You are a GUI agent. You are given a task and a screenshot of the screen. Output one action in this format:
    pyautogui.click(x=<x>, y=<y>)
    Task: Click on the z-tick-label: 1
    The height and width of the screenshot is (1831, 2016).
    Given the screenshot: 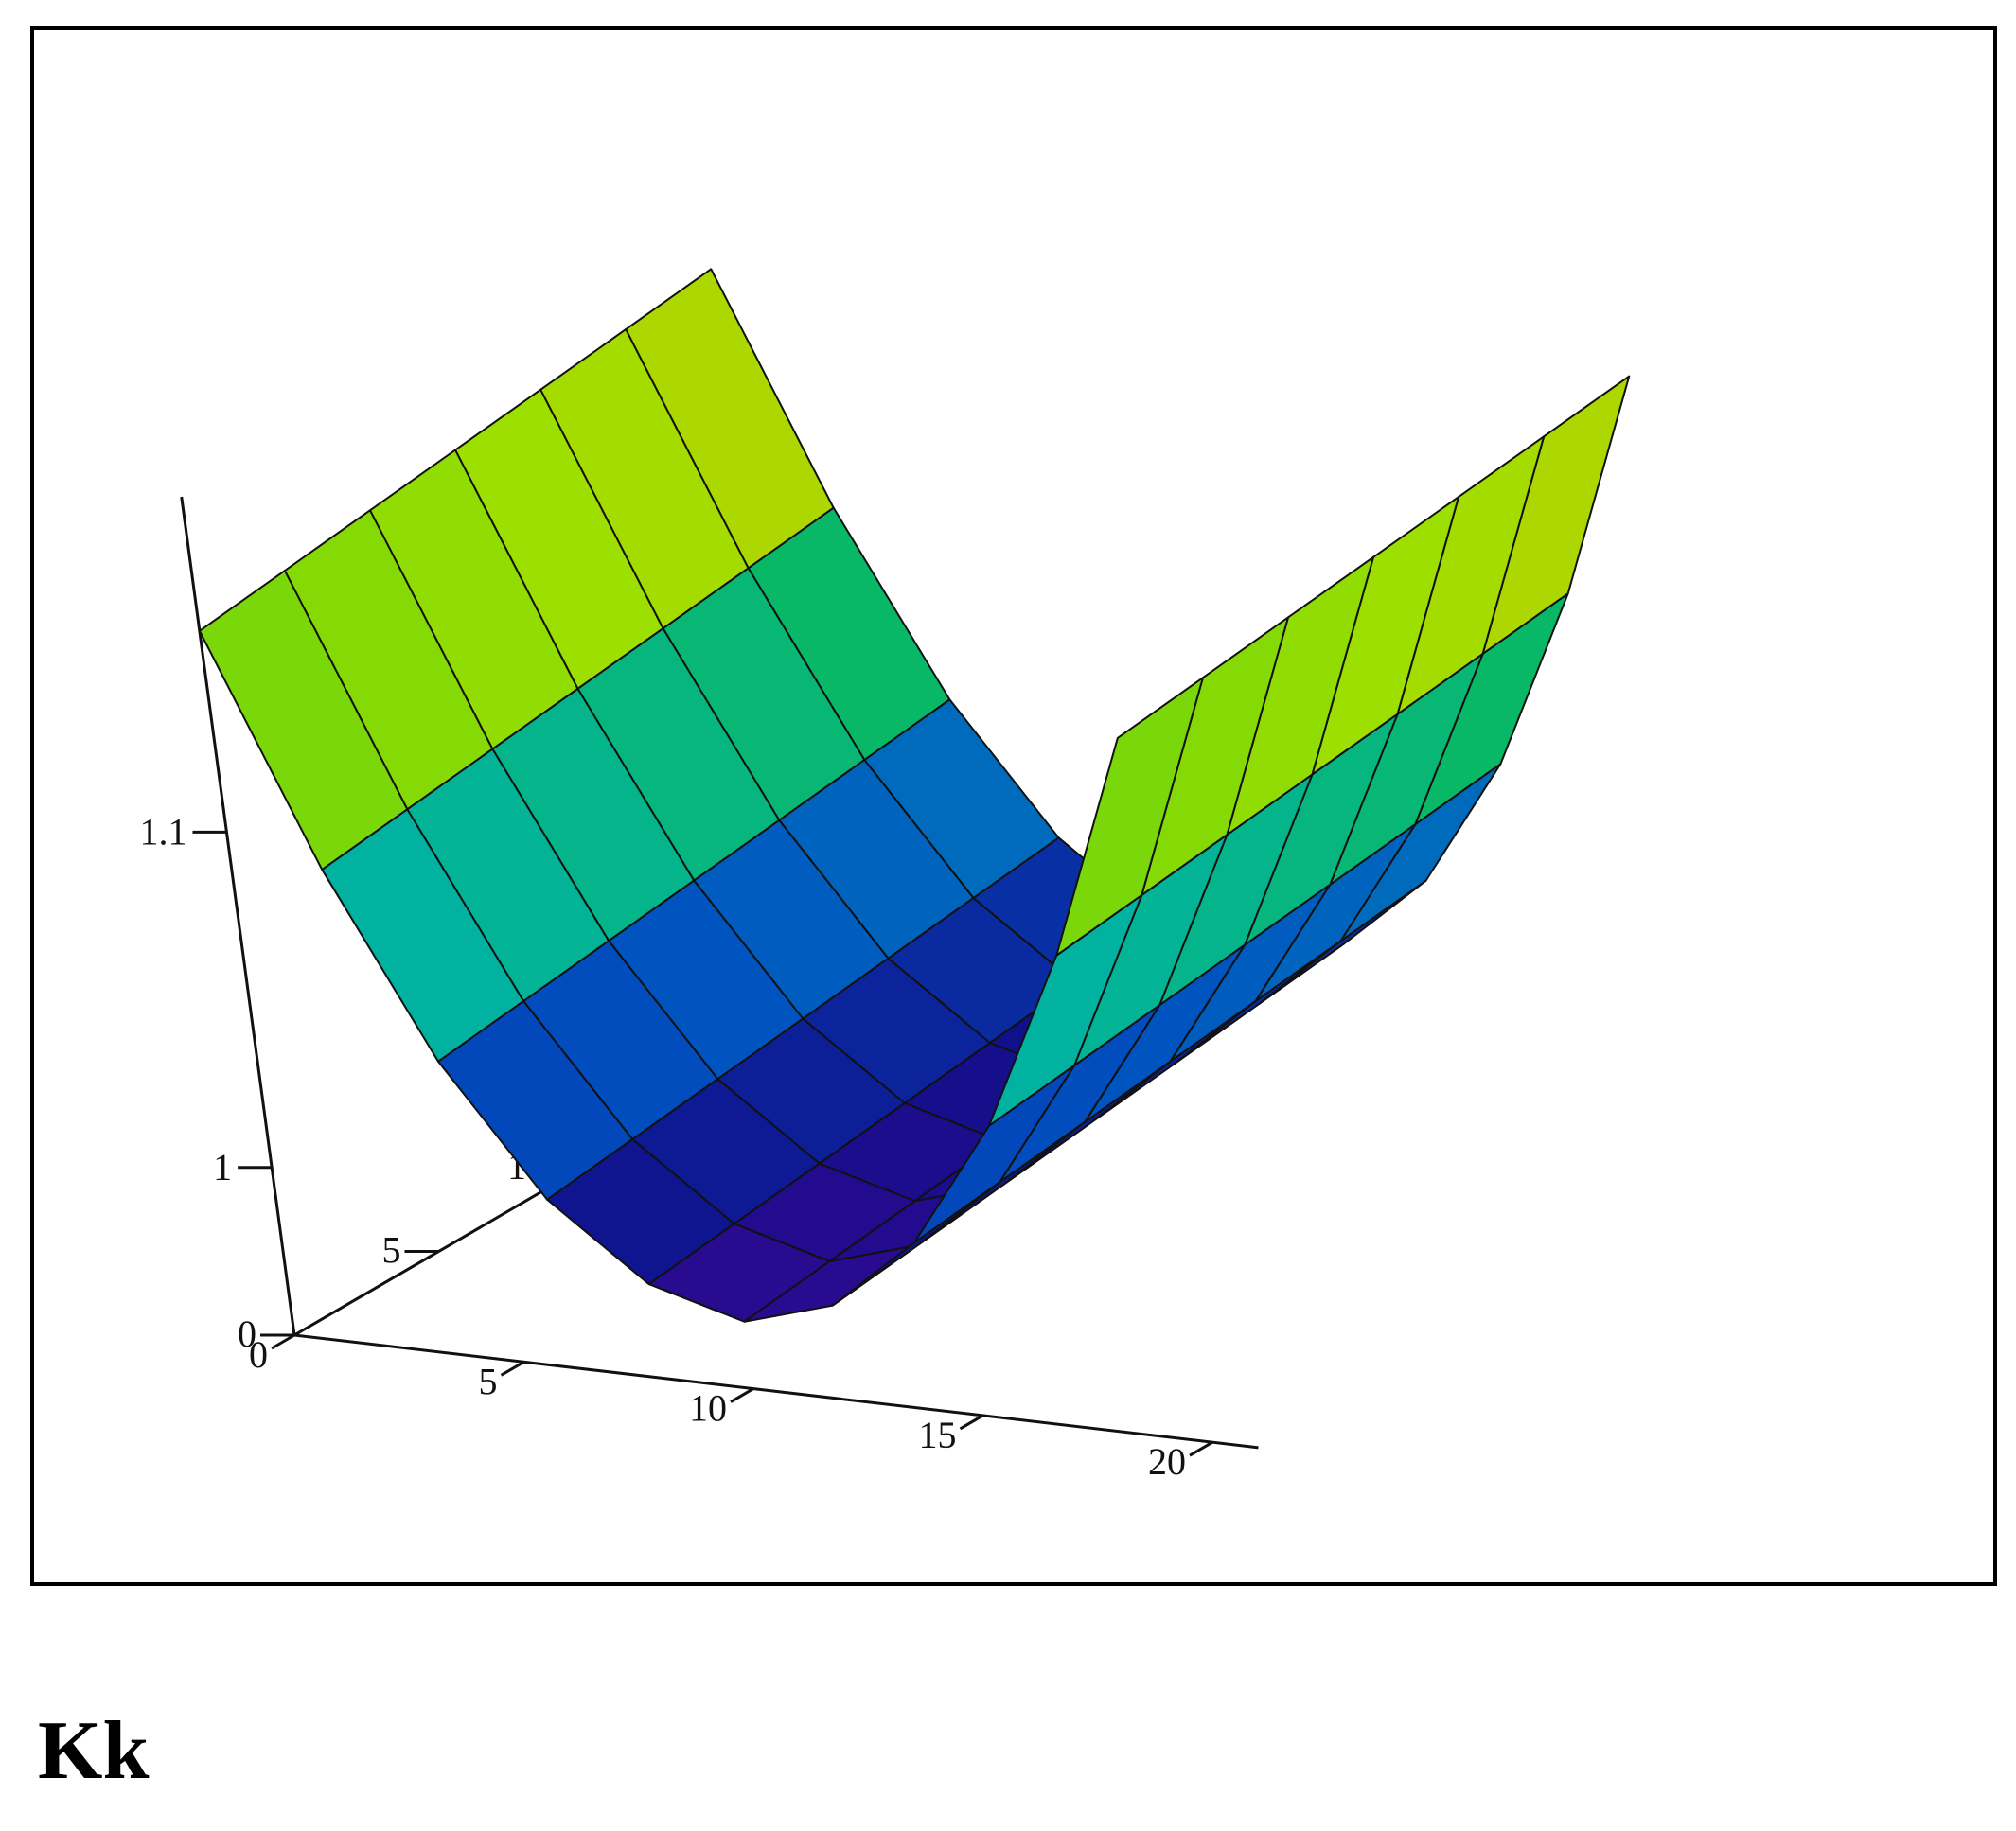 What is the action you would take?
    pyautogui.click(x=222, y=1167)
    